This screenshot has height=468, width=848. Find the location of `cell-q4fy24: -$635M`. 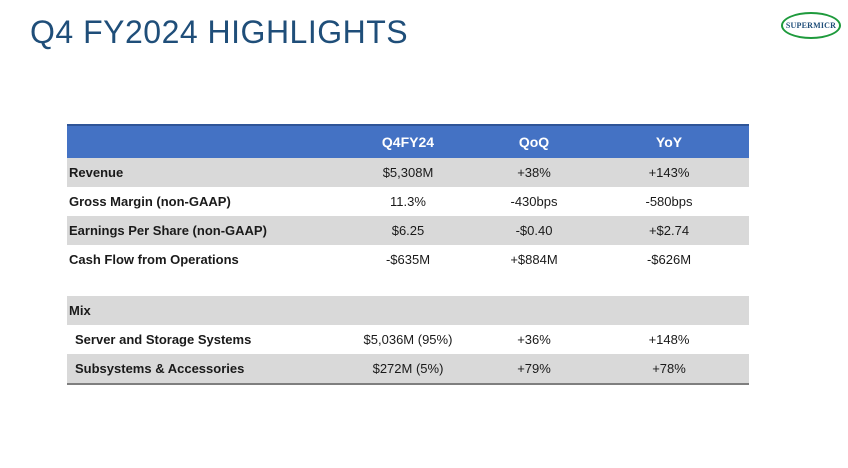

cell-q4fy24: -$635M is located at coordinates (408, 259).